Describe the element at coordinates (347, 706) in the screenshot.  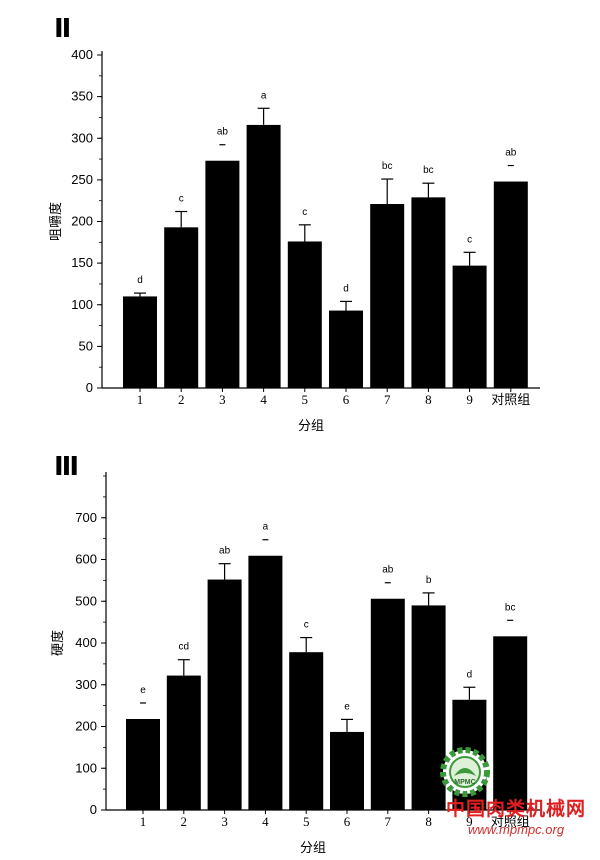
I see `panel-2-significance-label-6: e` at that location.